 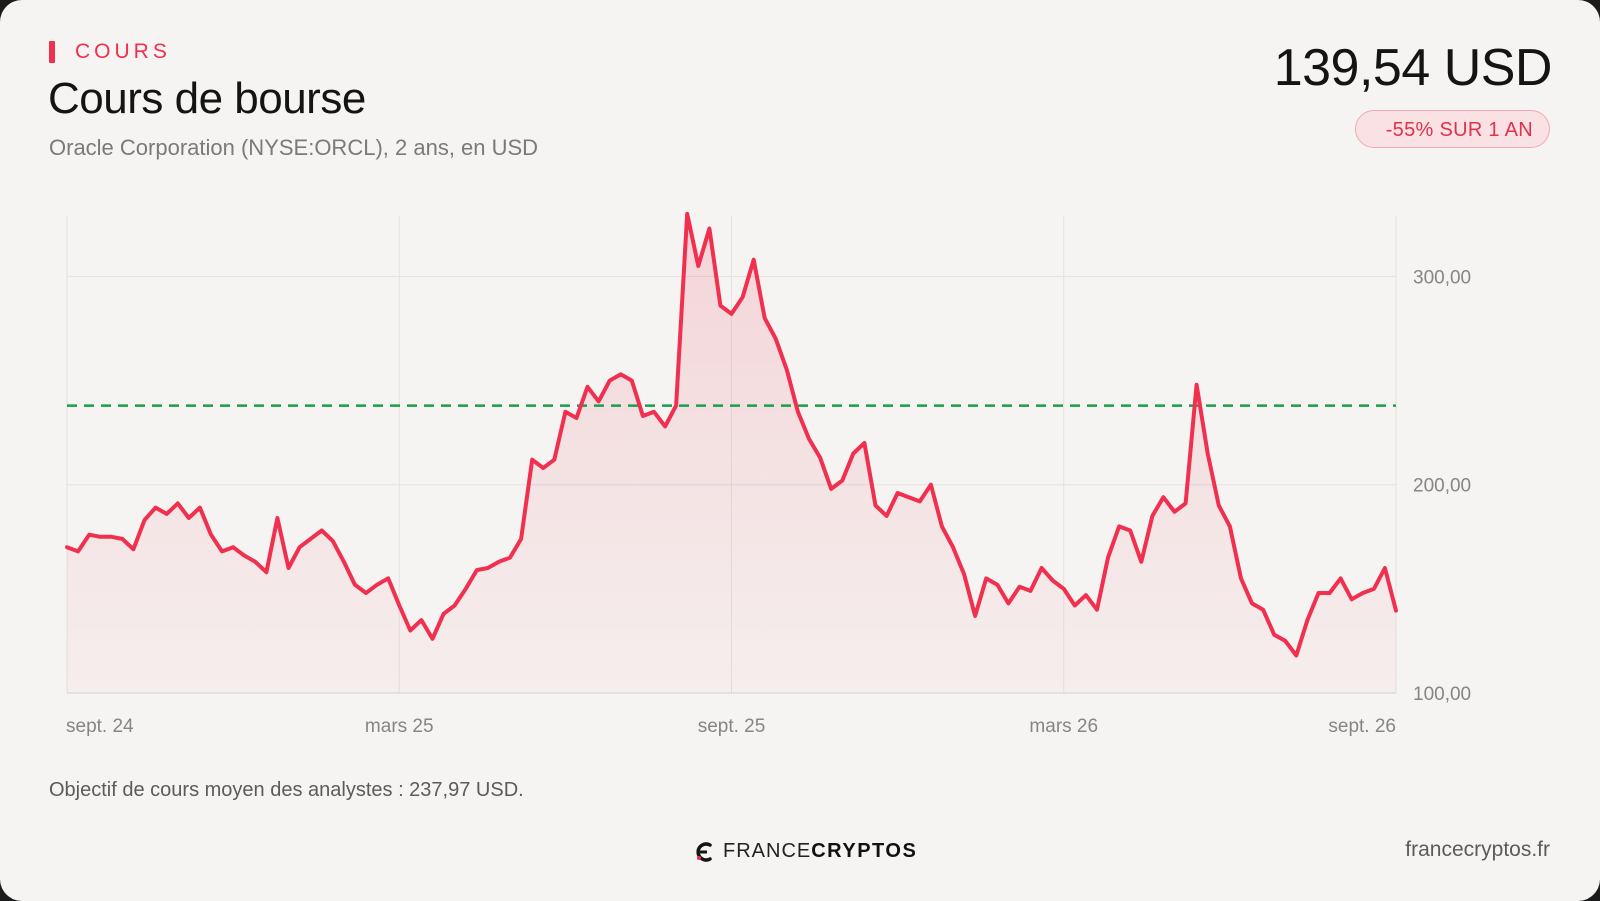 I want to click on kicker-accent-bar, so click(x=52, y=52).